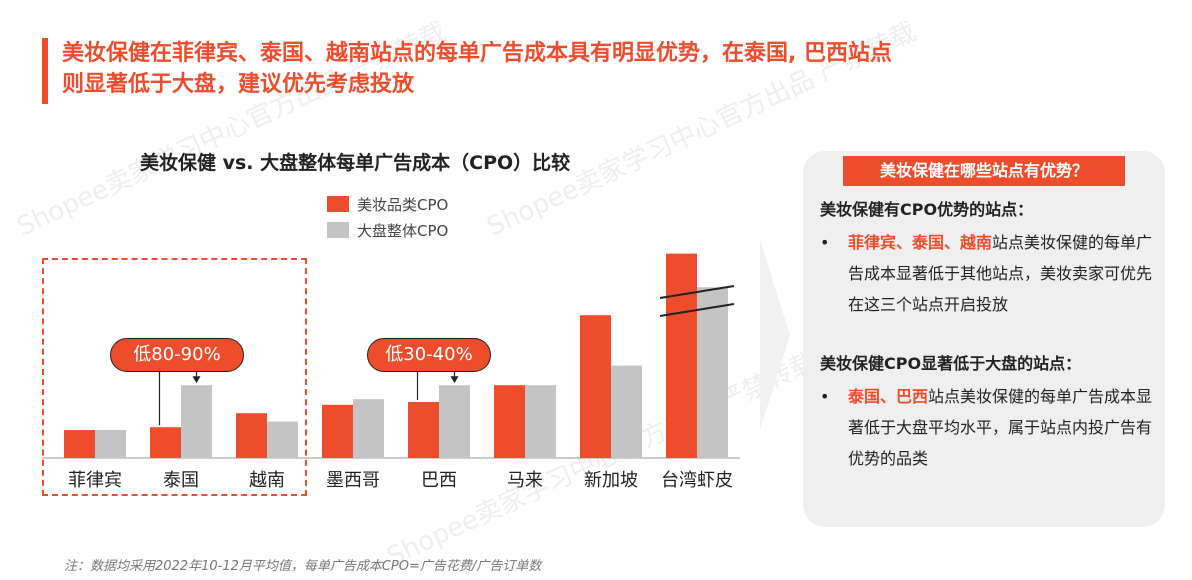 This screenshot has height=580, width=1192. What do you see at coordinates (353, 480) in the screenshot?
I see `x-tick-label-3: 墨西哥` at bounding box center [353, 480].